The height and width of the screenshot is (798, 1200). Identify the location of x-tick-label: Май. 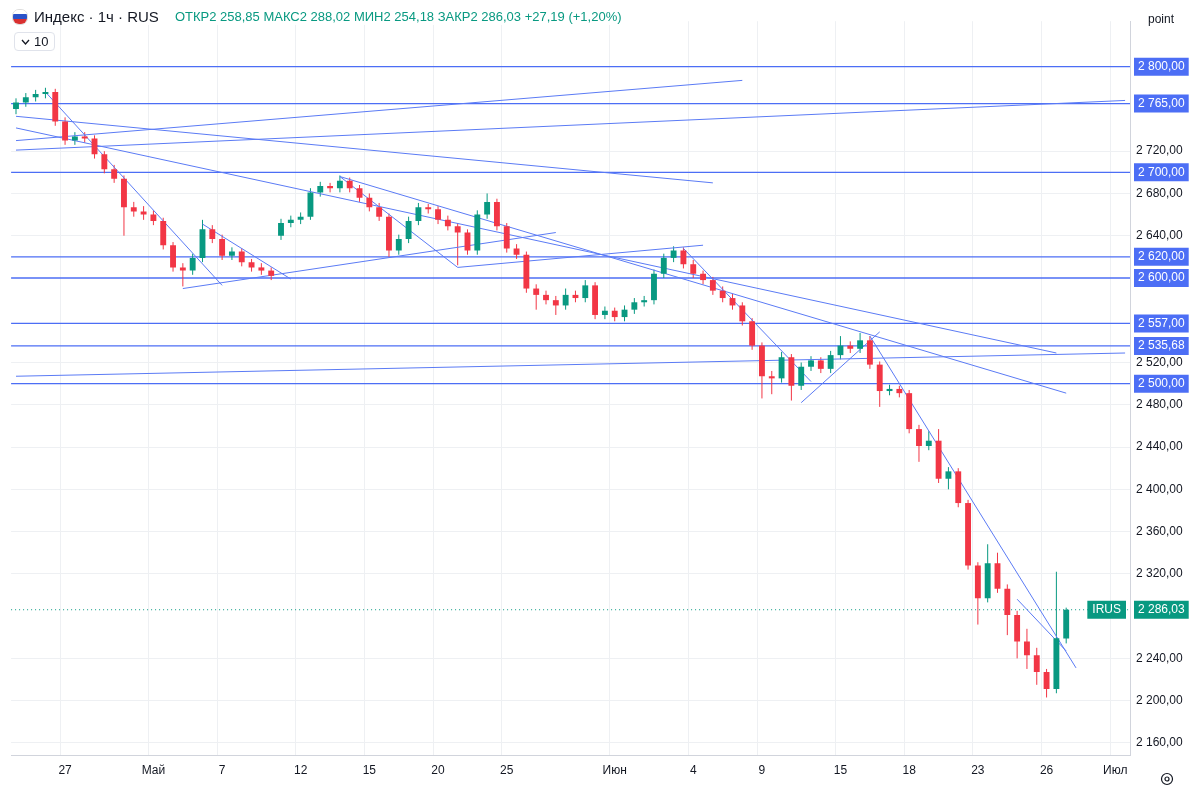
(153, 770).